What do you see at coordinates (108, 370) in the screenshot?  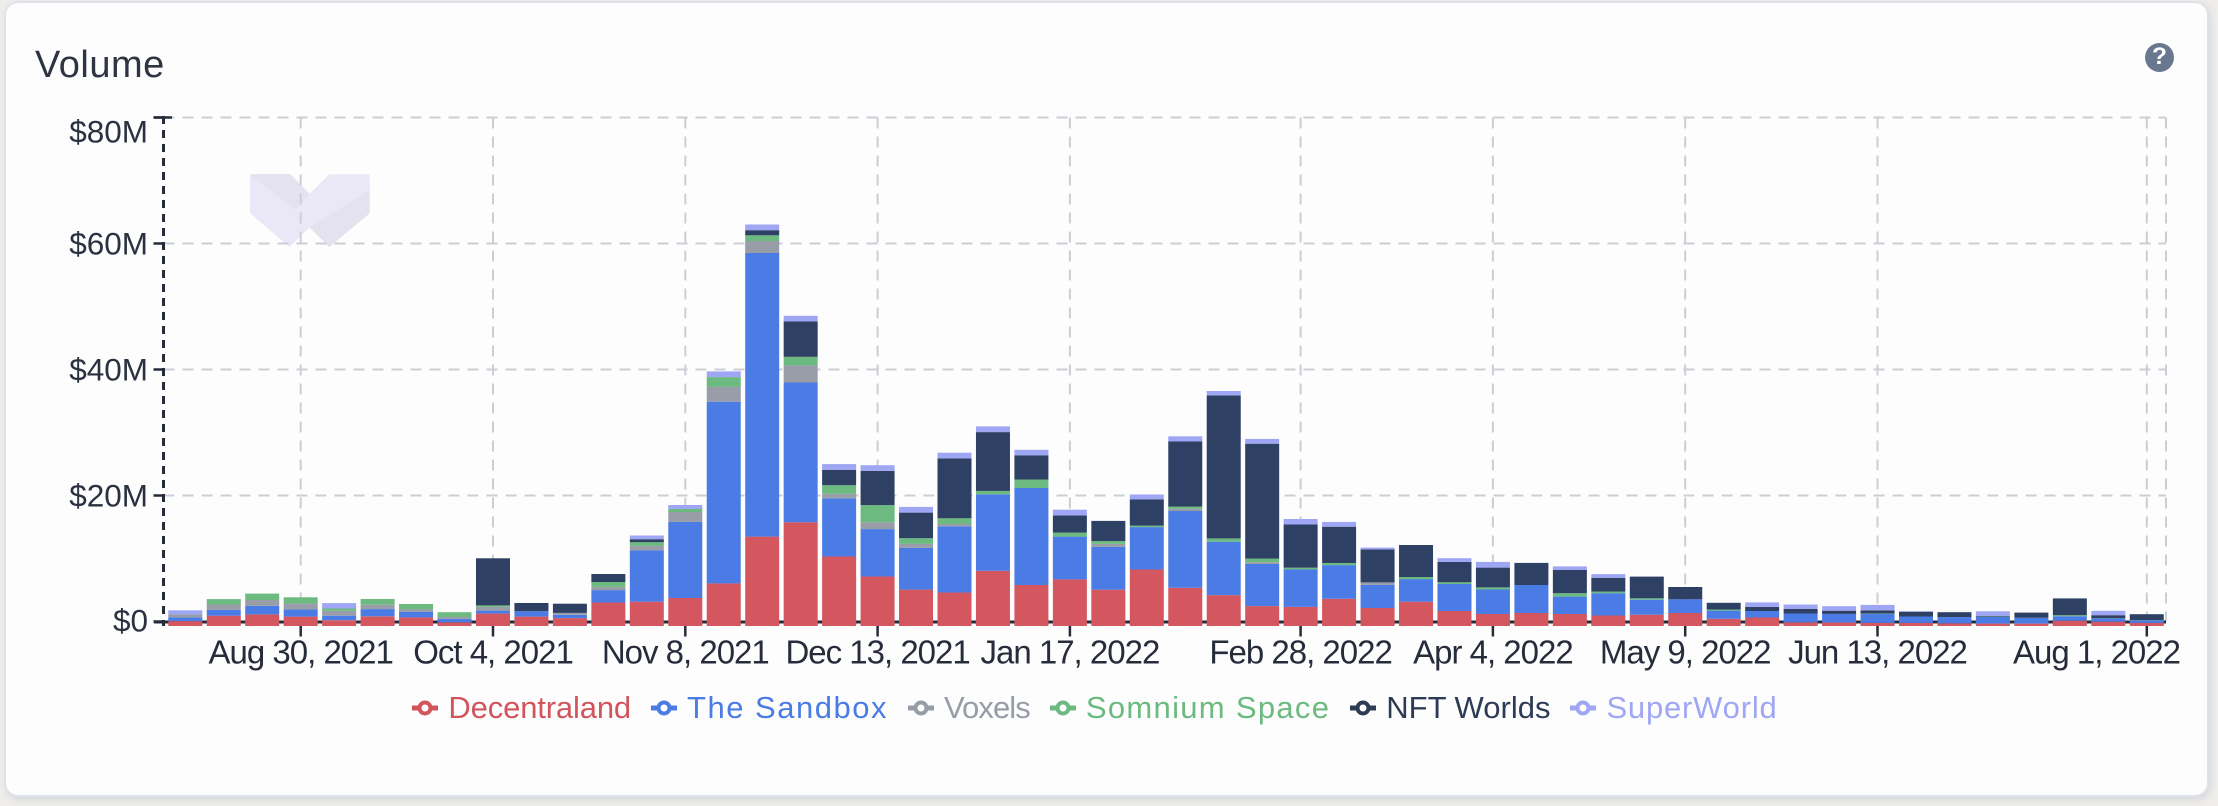 I see `svg-text: $40M` at bounding box center [108, 370].